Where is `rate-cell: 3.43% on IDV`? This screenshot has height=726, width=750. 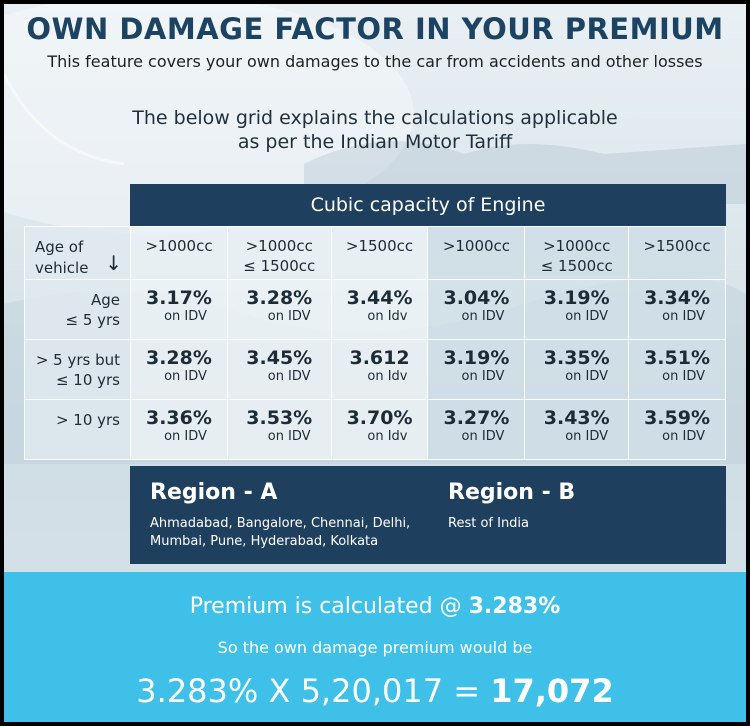 rate-cell: 3.43% on IDV is located at coordinates (577, 429).